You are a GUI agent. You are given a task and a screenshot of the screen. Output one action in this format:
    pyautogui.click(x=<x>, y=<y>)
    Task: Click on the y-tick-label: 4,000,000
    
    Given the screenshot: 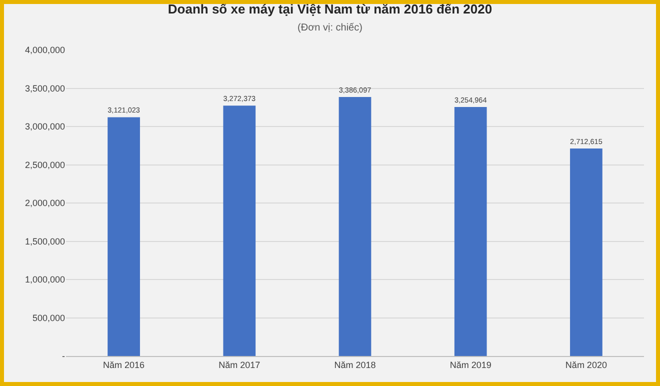 What is the action you would take?
    pyautogui.click(x=44, y=50)
    